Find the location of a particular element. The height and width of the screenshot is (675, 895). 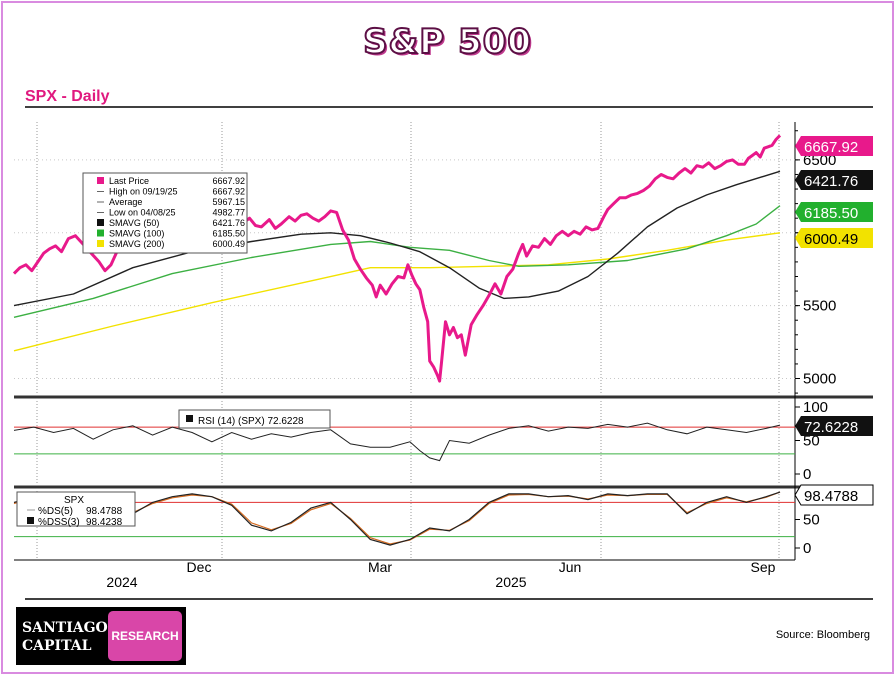

y-tick-label: 6500 is located at coordinates (819, 160).